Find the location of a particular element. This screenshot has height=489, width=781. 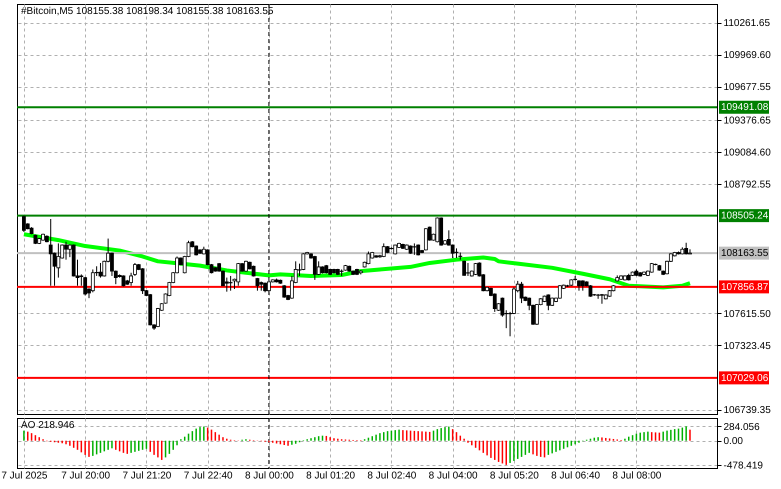

ref-line-label: 109491.08 is located at coordinates (745, 108).